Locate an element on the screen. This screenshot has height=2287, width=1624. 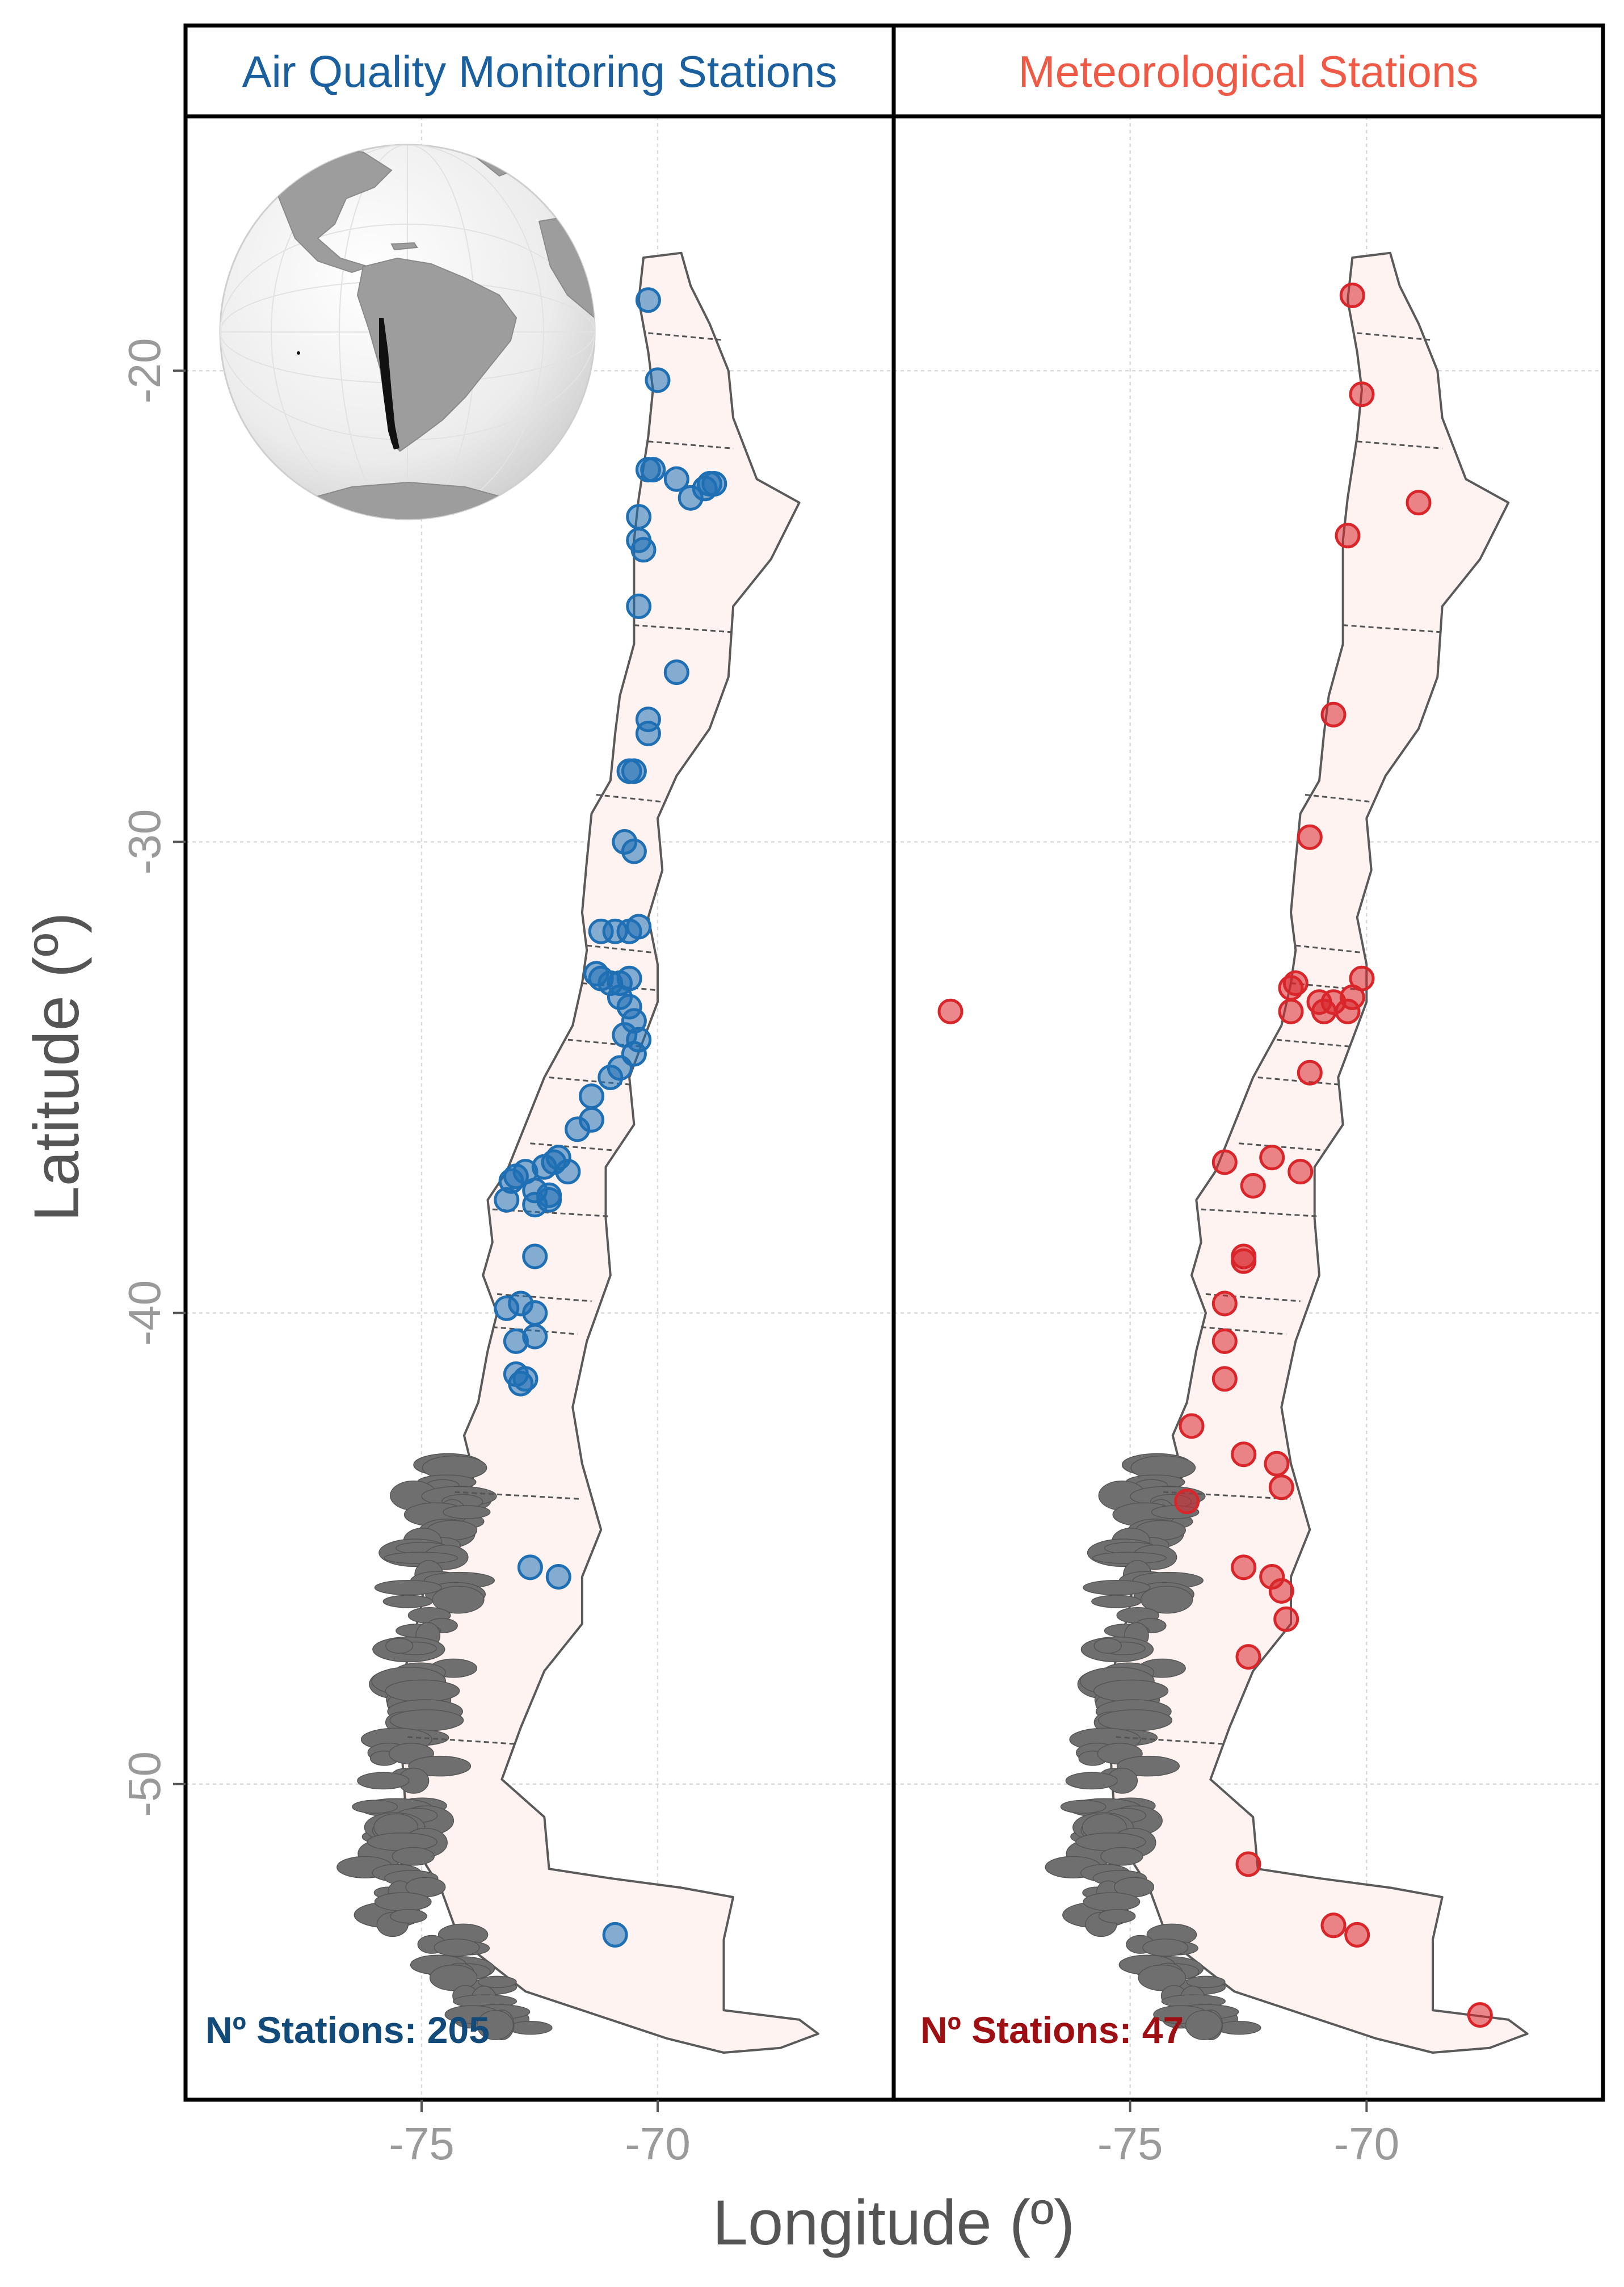
station-count-meteorological: Nº Stations: 47 is located at coordinates (1052, 2030).